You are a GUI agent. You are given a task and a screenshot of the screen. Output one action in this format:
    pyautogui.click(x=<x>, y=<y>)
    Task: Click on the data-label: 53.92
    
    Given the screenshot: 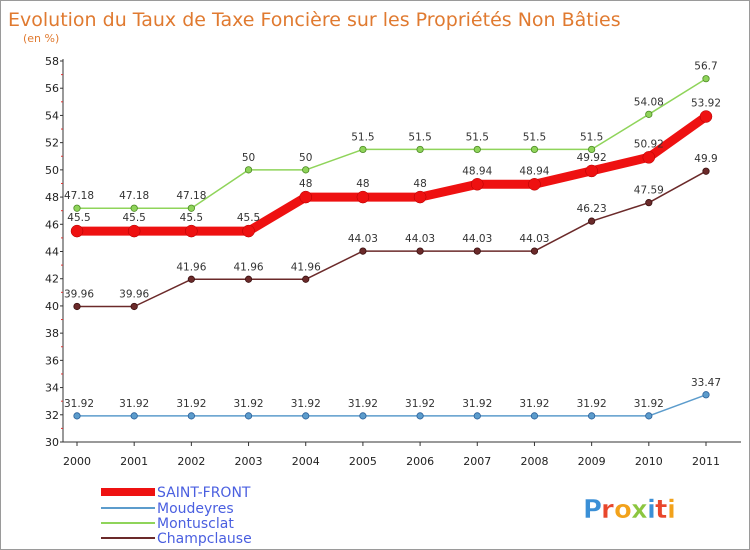 What is the action you would take?
    pyautogui.click(x=706, y=104)
    